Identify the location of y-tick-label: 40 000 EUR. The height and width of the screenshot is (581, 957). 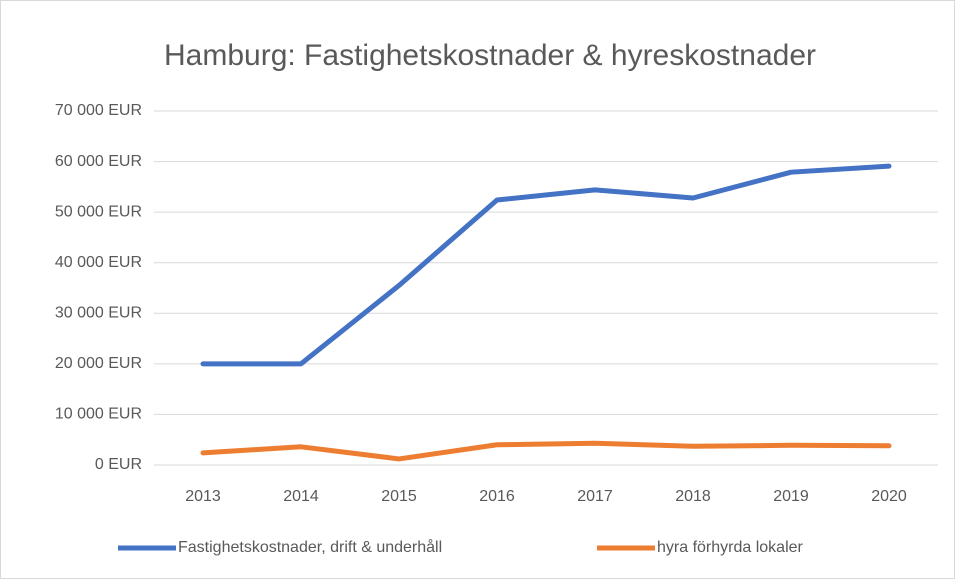
(98, 262).